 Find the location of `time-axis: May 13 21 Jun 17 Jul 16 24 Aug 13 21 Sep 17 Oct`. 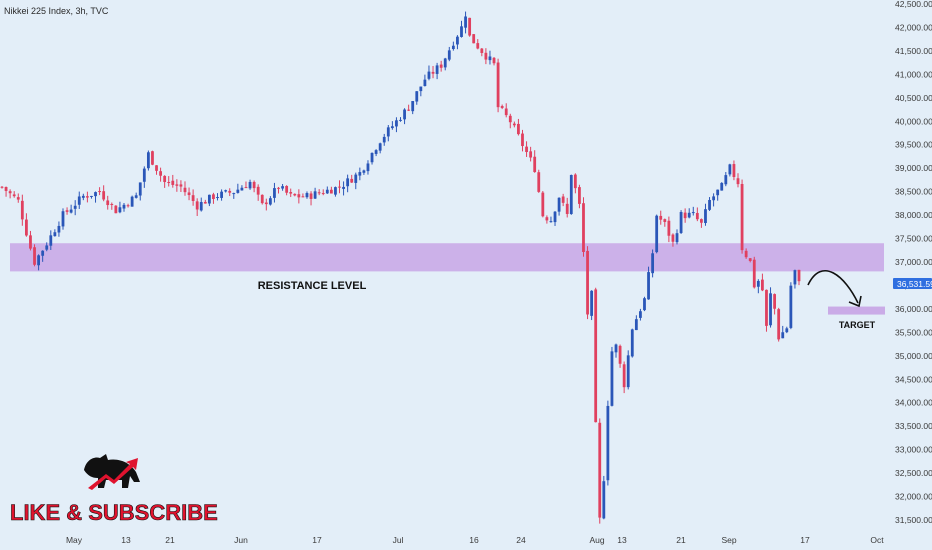

time-axis: May 13 21 Jun 17 Jul 16 24 Aug 13 21 Sep 17 Oct is located at coordinates (475, 540).